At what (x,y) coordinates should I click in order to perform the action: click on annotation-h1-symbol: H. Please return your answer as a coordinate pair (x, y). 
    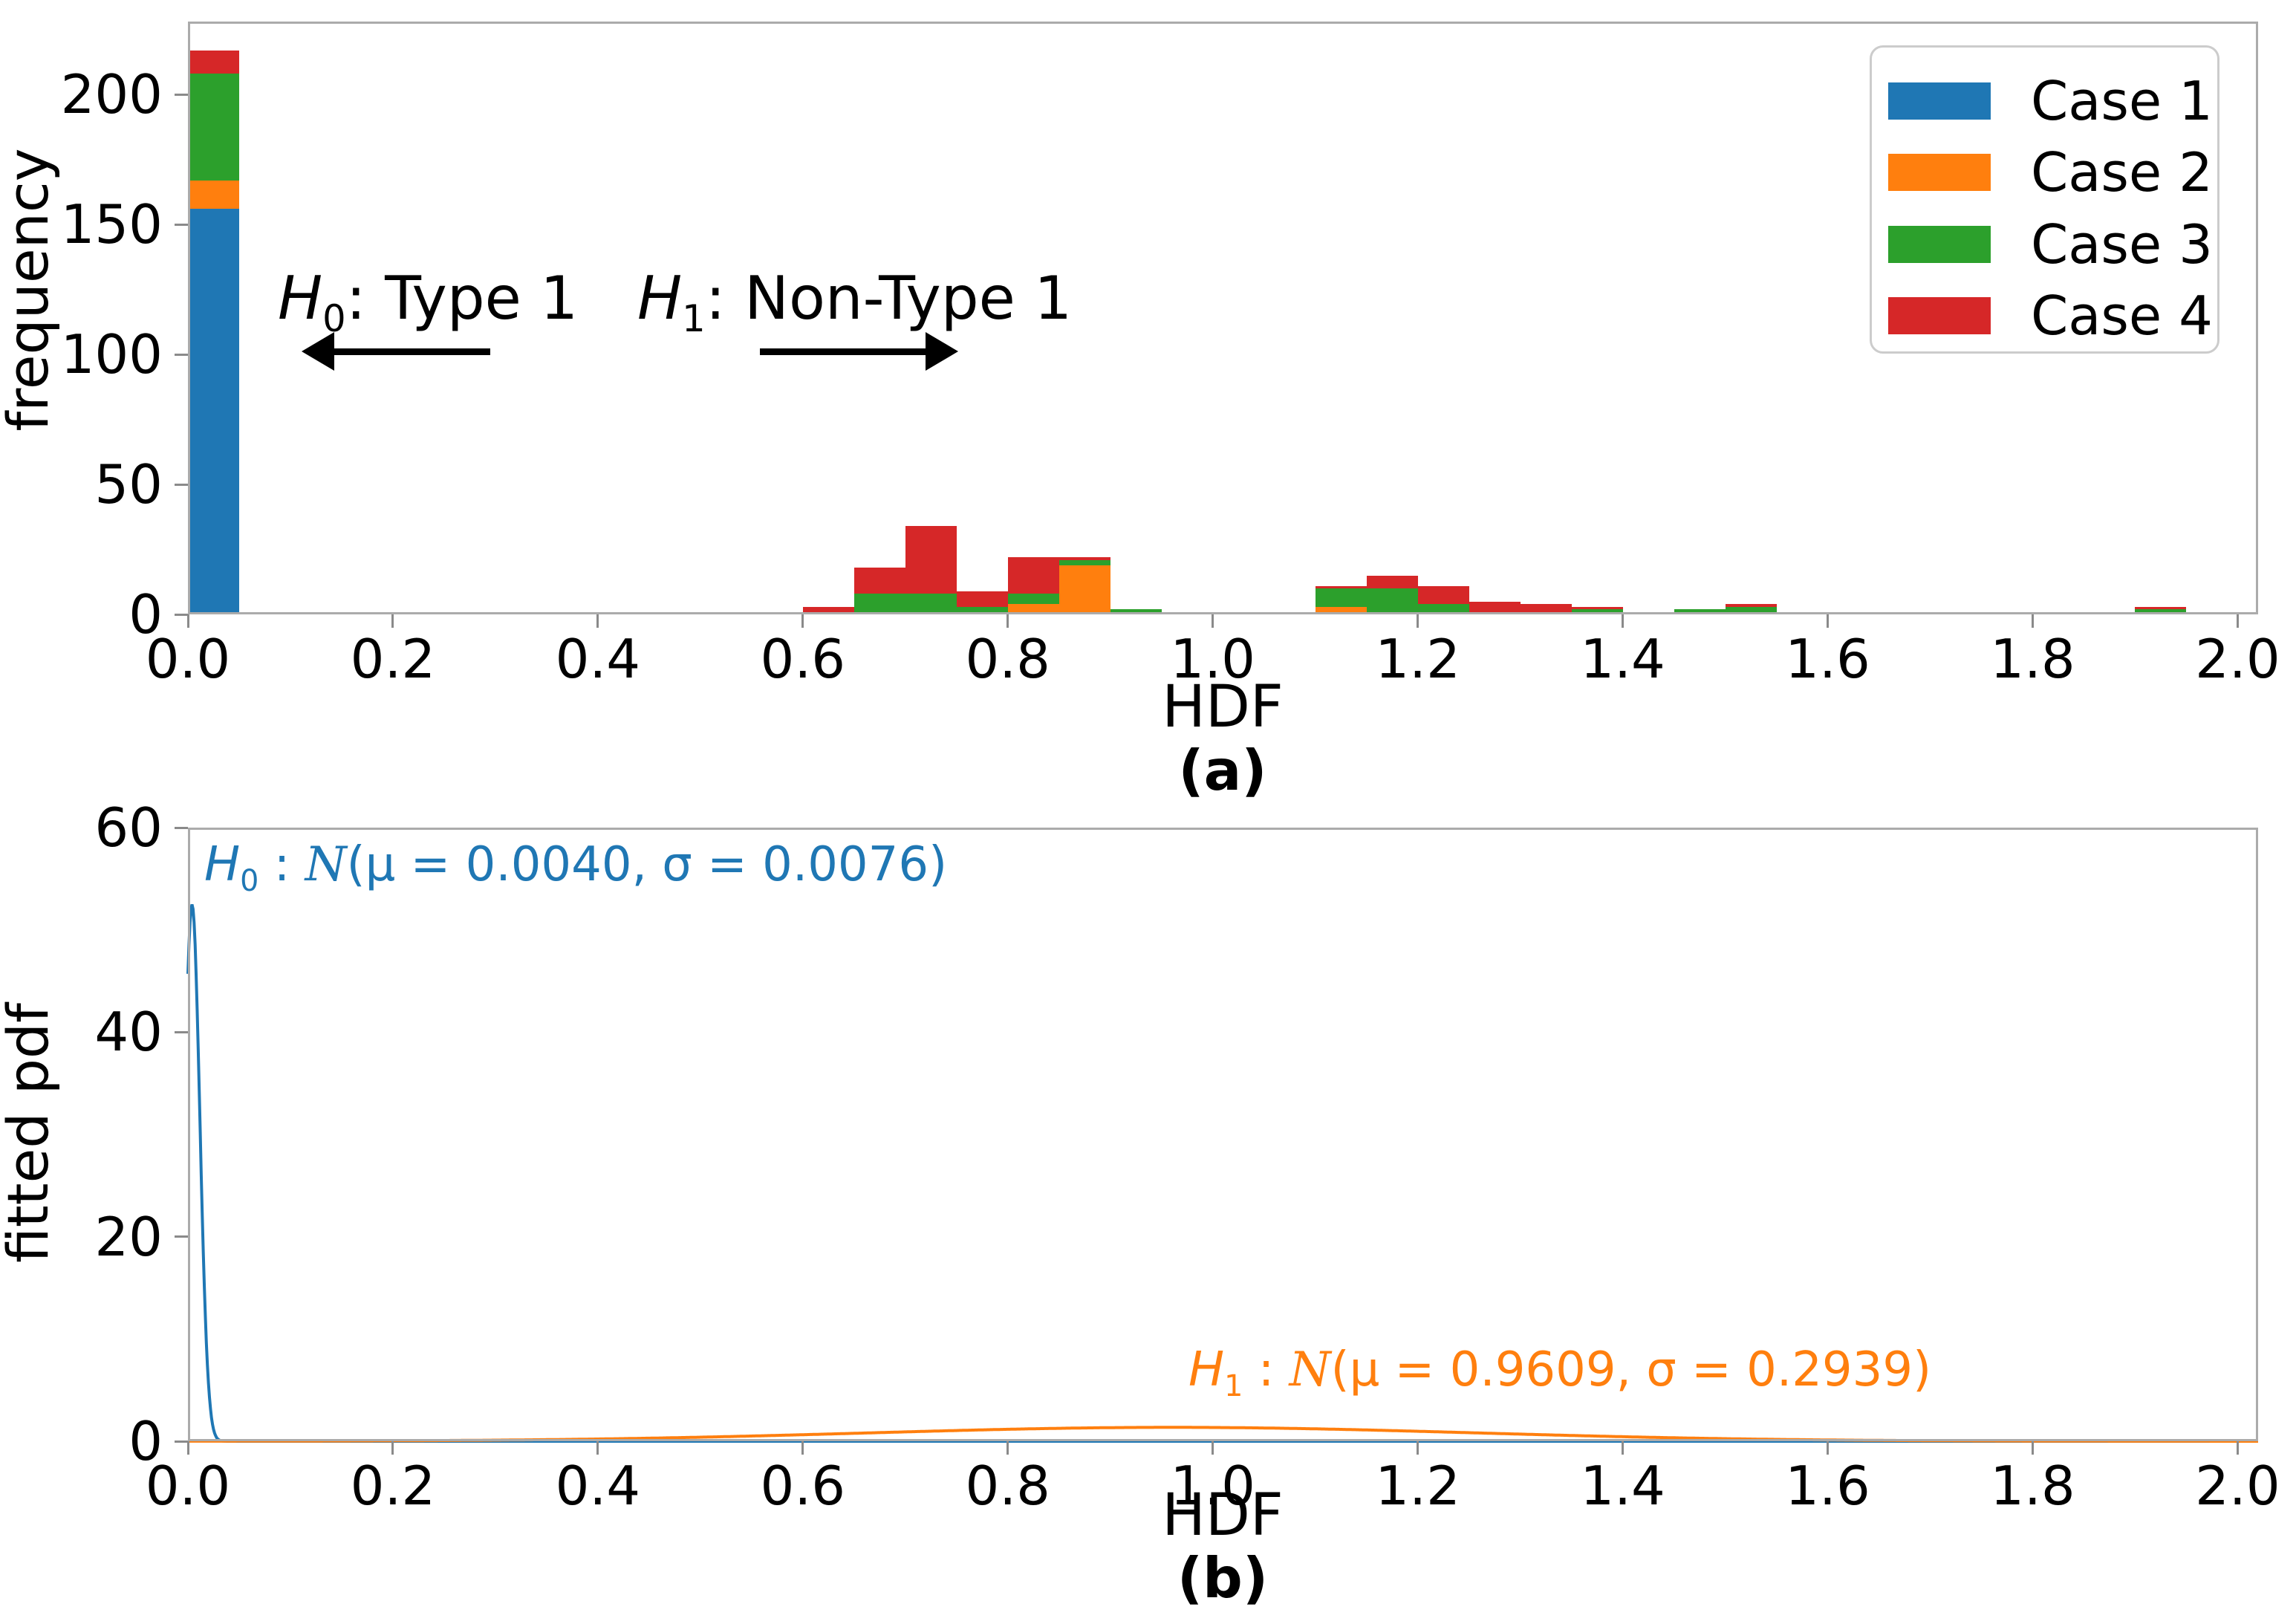
    Looking at the image, I should click on (660, 298).